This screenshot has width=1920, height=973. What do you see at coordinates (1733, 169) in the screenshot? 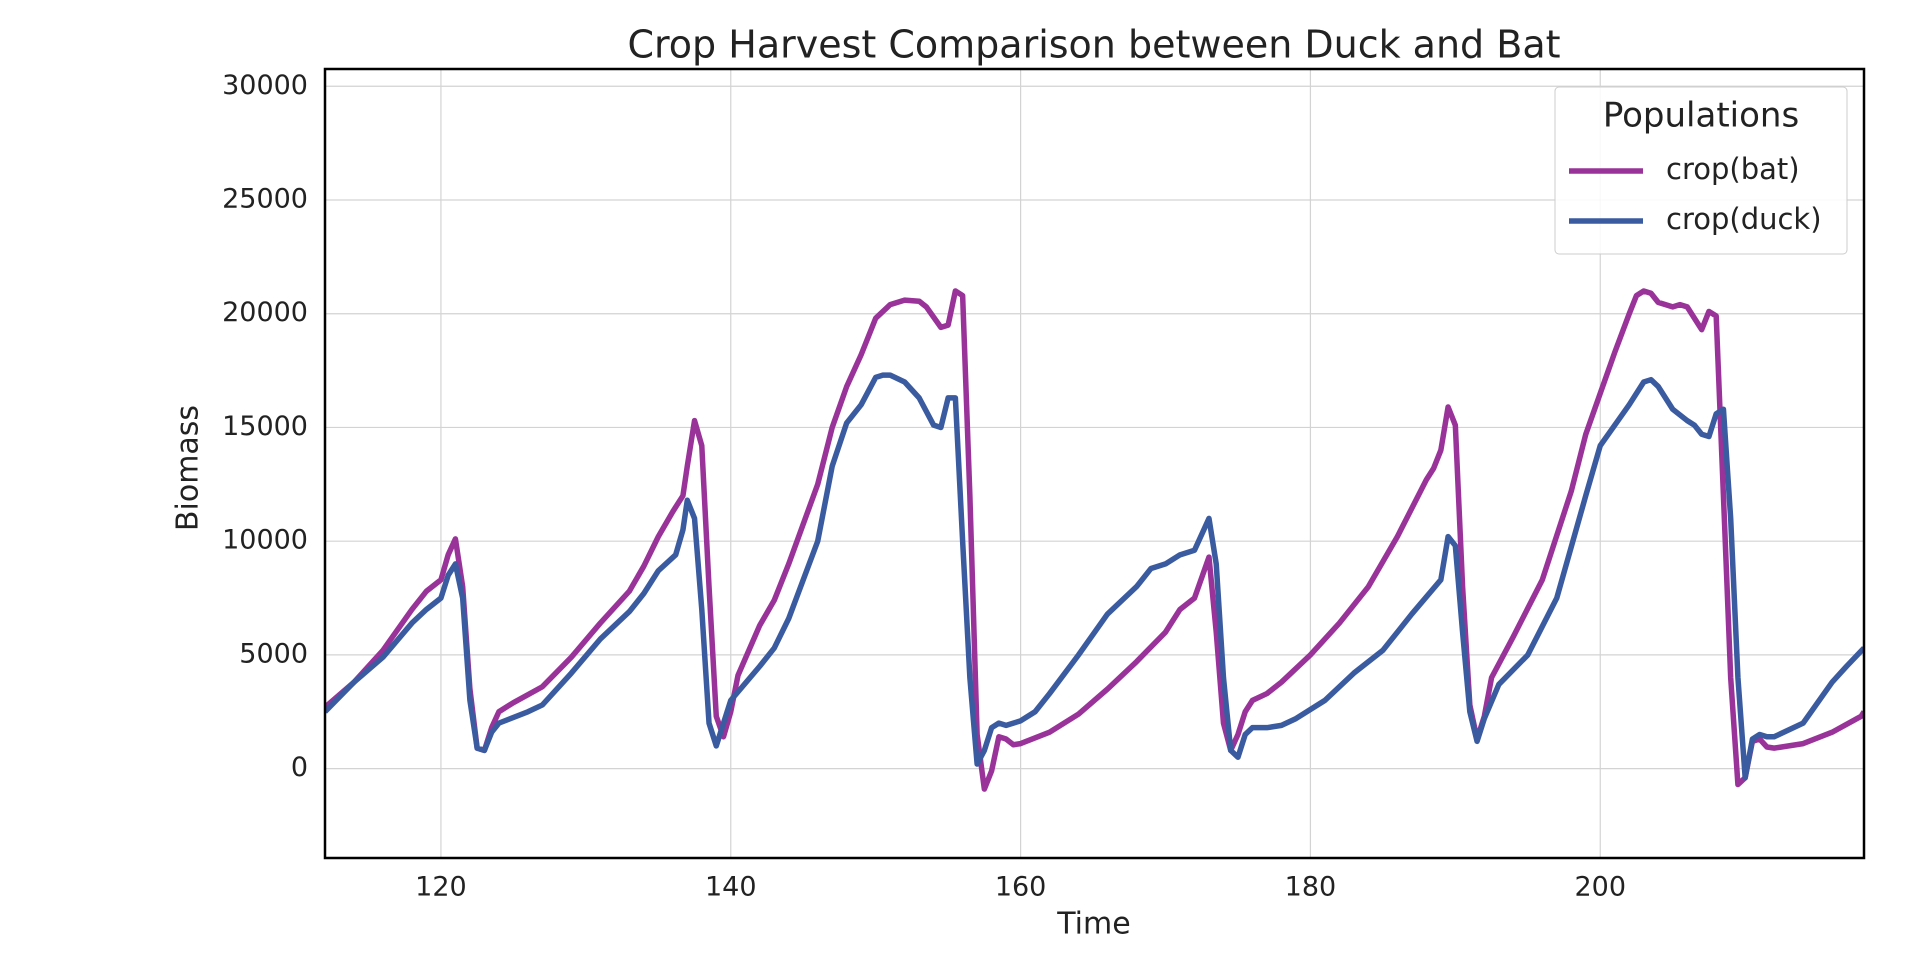
I see `legend-label: crop(bat)` at bounding box center [1733, 169].